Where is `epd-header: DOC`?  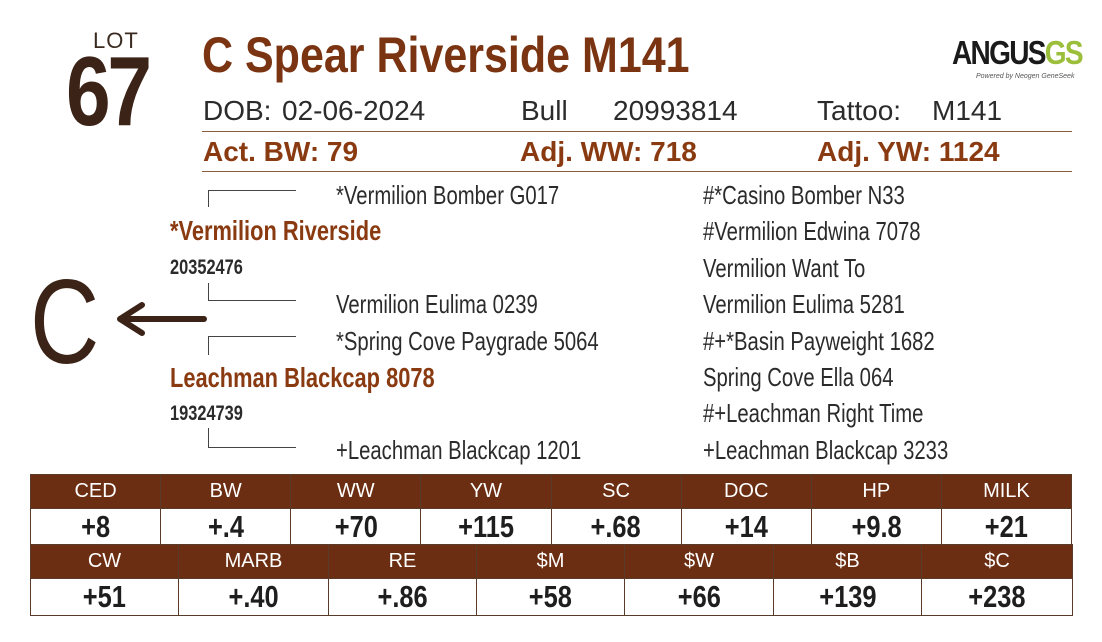
epd-header: DOC is located at coordinates (746, 491).